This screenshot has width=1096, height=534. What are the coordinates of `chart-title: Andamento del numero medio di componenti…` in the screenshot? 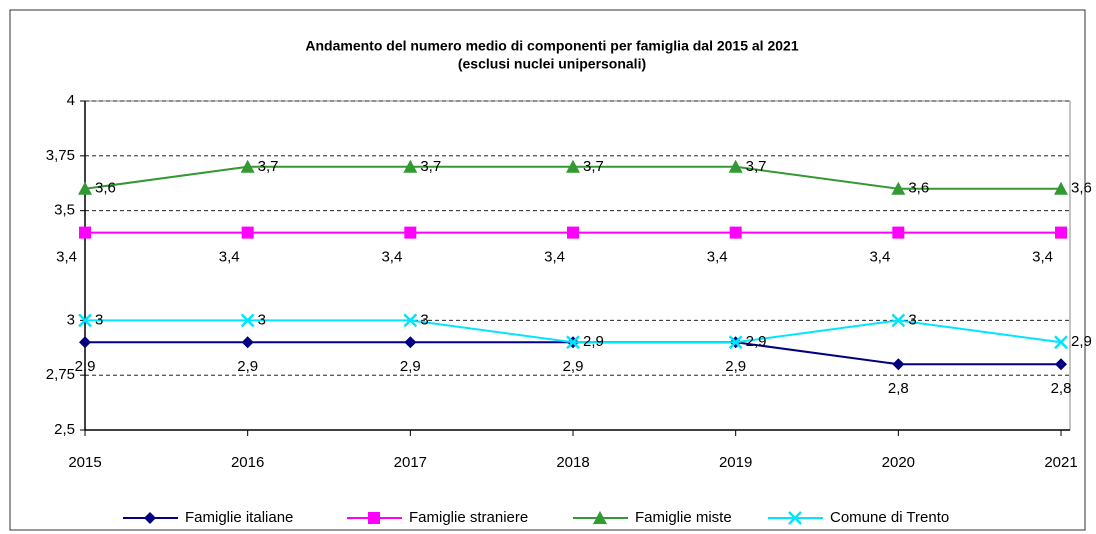 It's located at (551, 46).